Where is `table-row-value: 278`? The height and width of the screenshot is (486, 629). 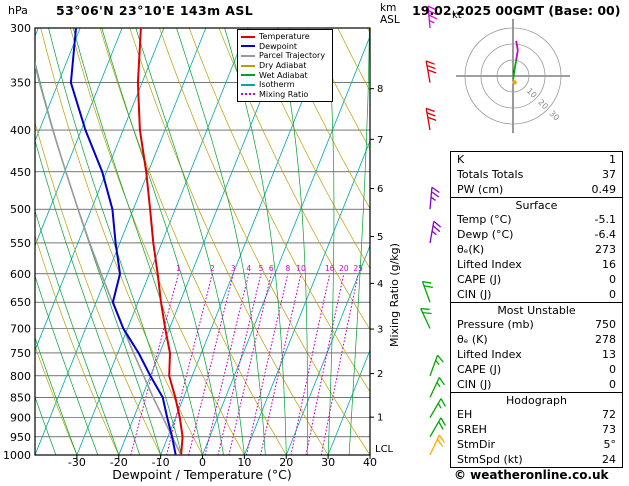
table-row-value: 278 is located at coordinates (605, 339).